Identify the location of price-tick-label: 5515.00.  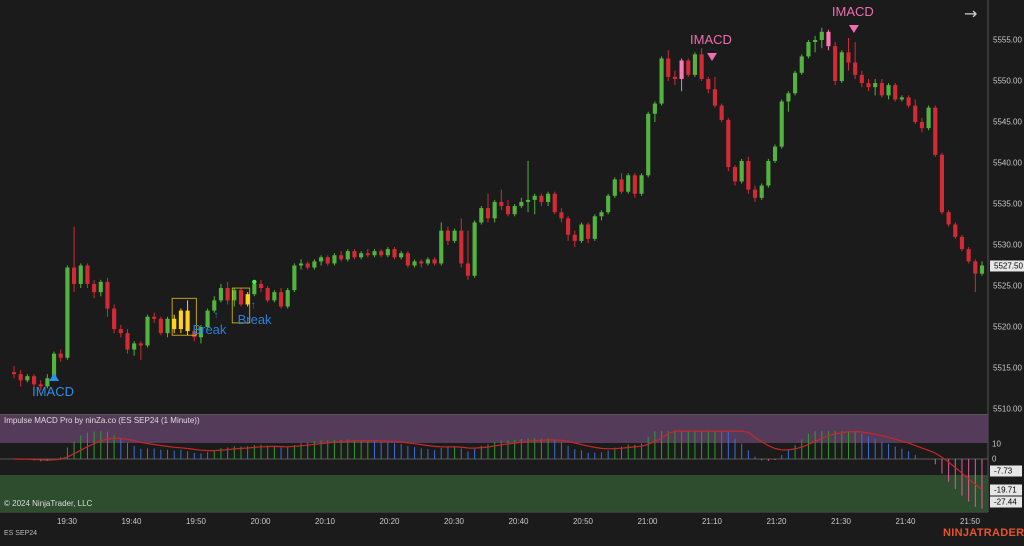
(1007, 368).